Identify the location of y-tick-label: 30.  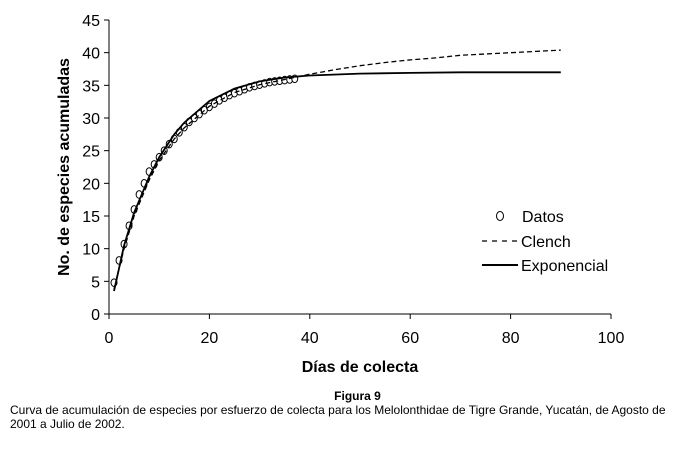
(91, 119).